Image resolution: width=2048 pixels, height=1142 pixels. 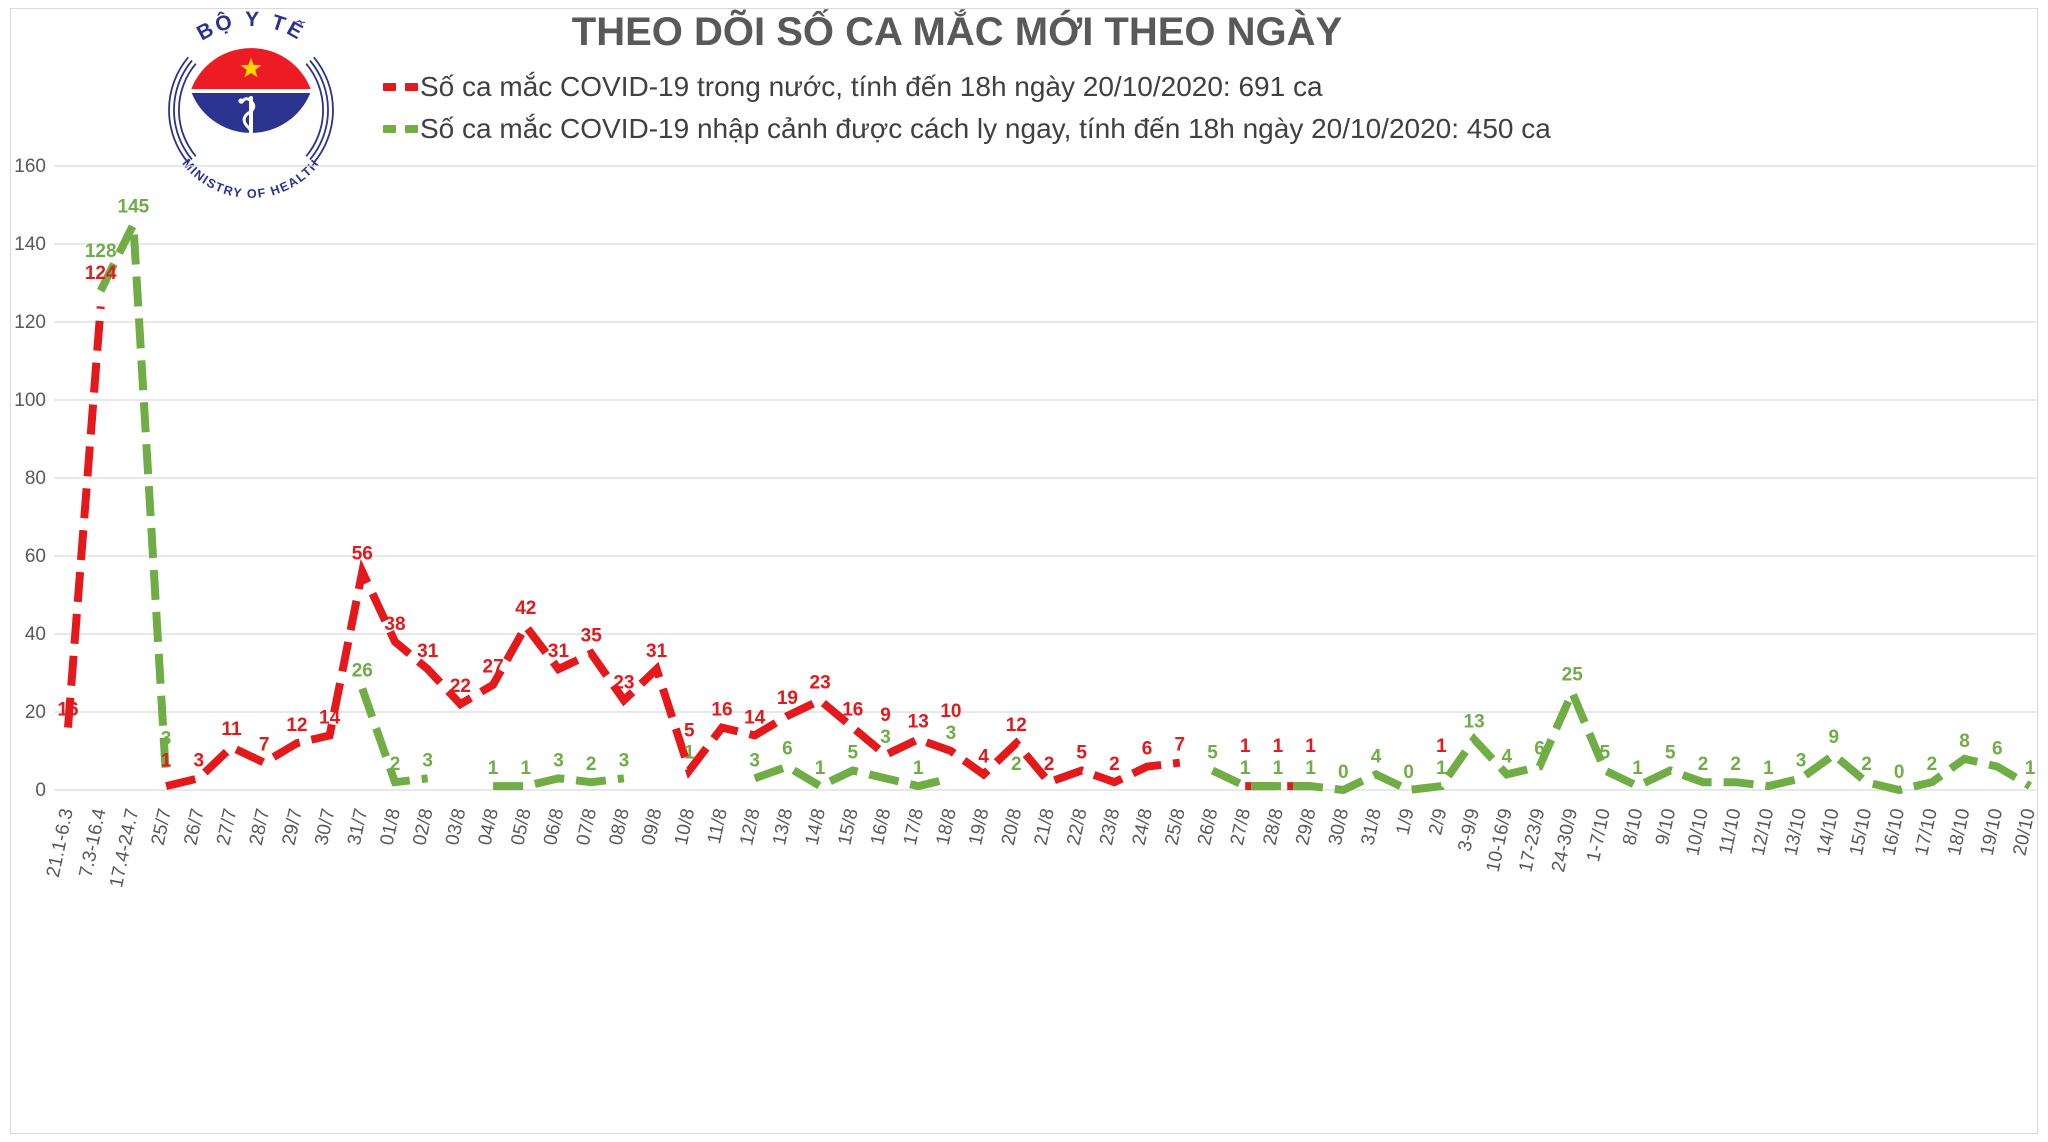 What do you see at coordinates (493, 667) in the screenshot?
I see `data-label: 27` at bounding box center [493, 667].